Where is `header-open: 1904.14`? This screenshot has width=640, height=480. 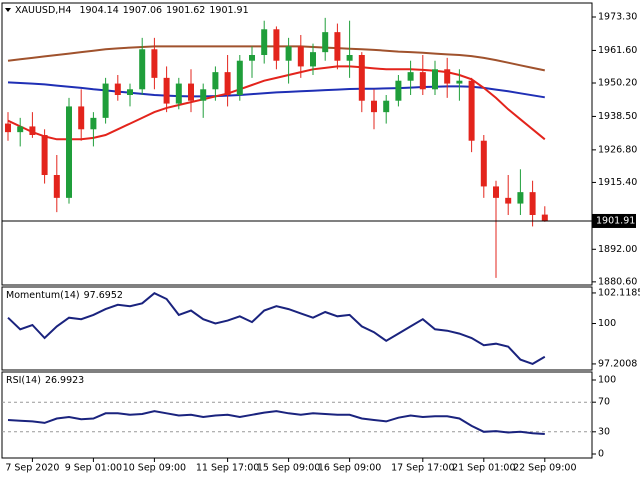 header-open: 1904.14 is located at coordinates (98, 10).